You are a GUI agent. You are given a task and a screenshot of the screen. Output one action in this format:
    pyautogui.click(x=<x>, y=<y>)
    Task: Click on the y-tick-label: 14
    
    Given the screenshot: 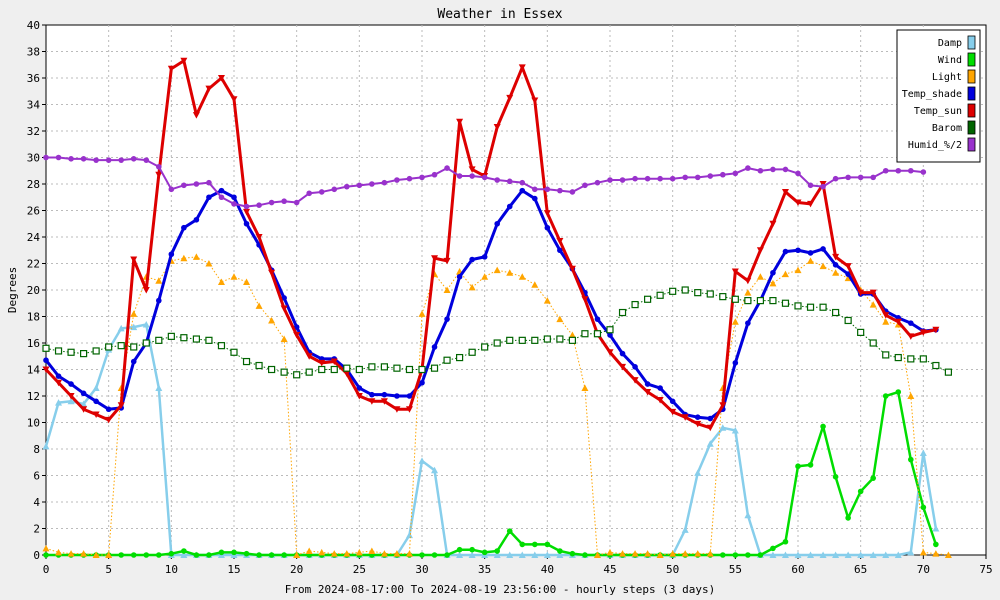 What is the action you would take?
    pyautogui.click(x=34, y=370)
    